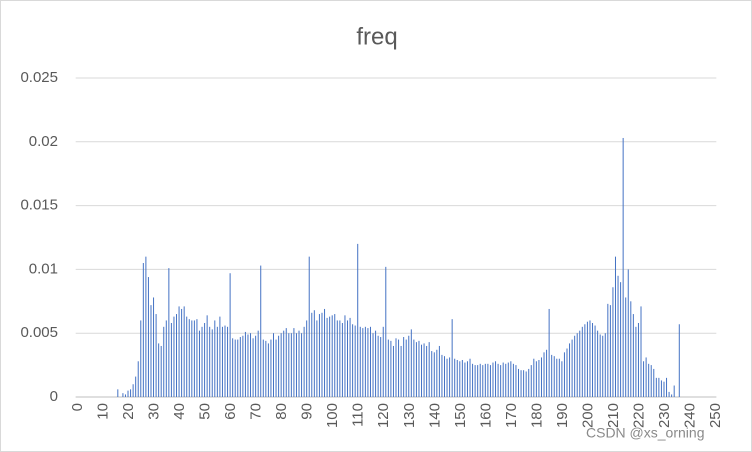  I want to click on x-tick-label: 130, so click(409, 415).